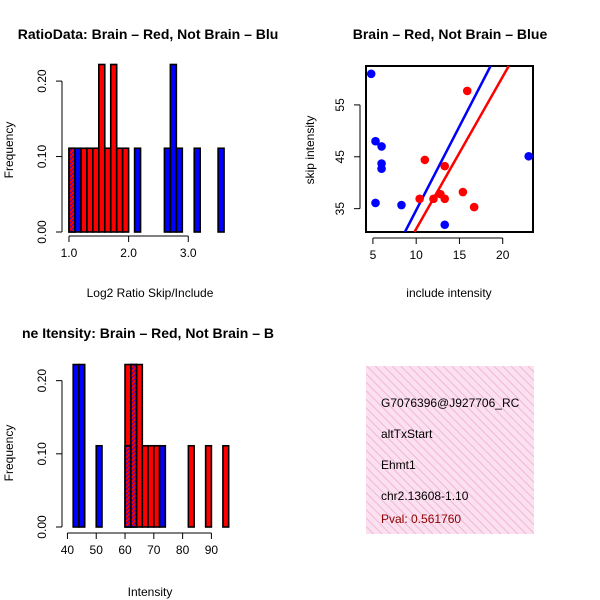 Image resolution: width=600 pixels, height=600 pixels. I want to click on scatter-x-tick-label: 15, so click(460, 255).